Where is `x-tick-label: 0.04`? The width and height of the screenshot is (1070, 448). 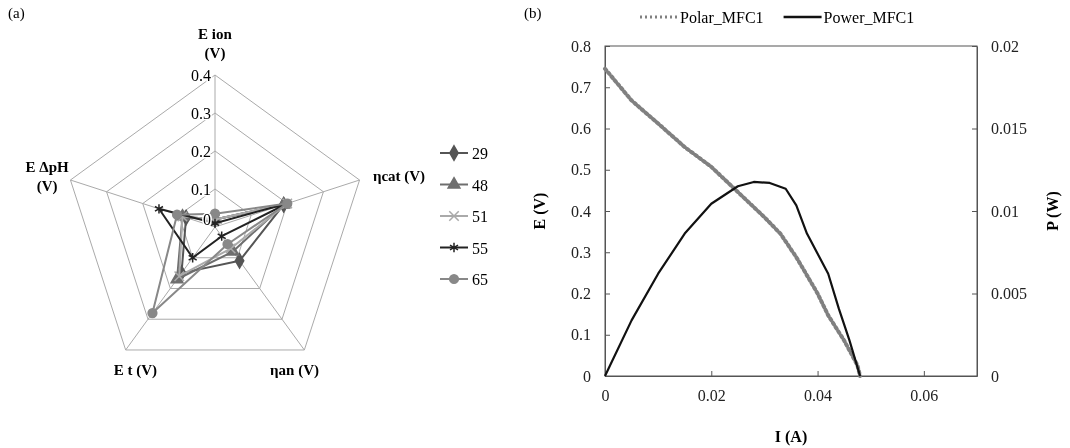 x-tick-label: 0.04 is located at coordinates (818, 396).